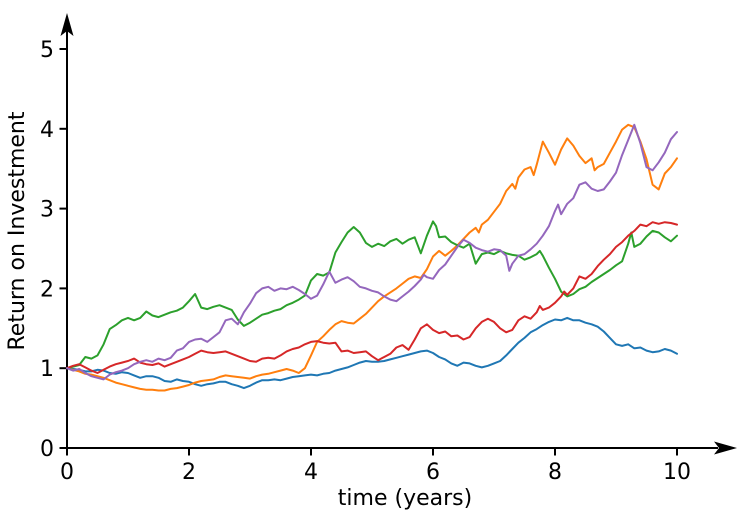 The image size is (752, 523). Describe the element at coordinates (405, 498) in the screenshot. I see `x-axis-label: time (years)` at that location.